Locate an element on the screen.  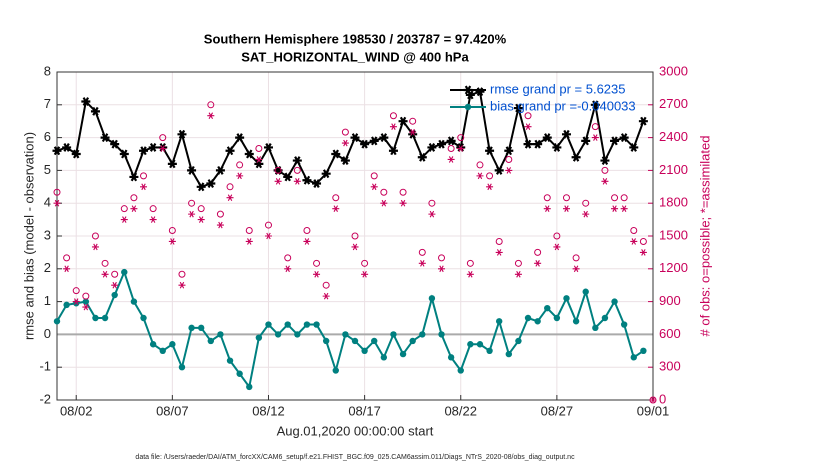
y-tick-label: 7 is located at coordinates (47, 103).